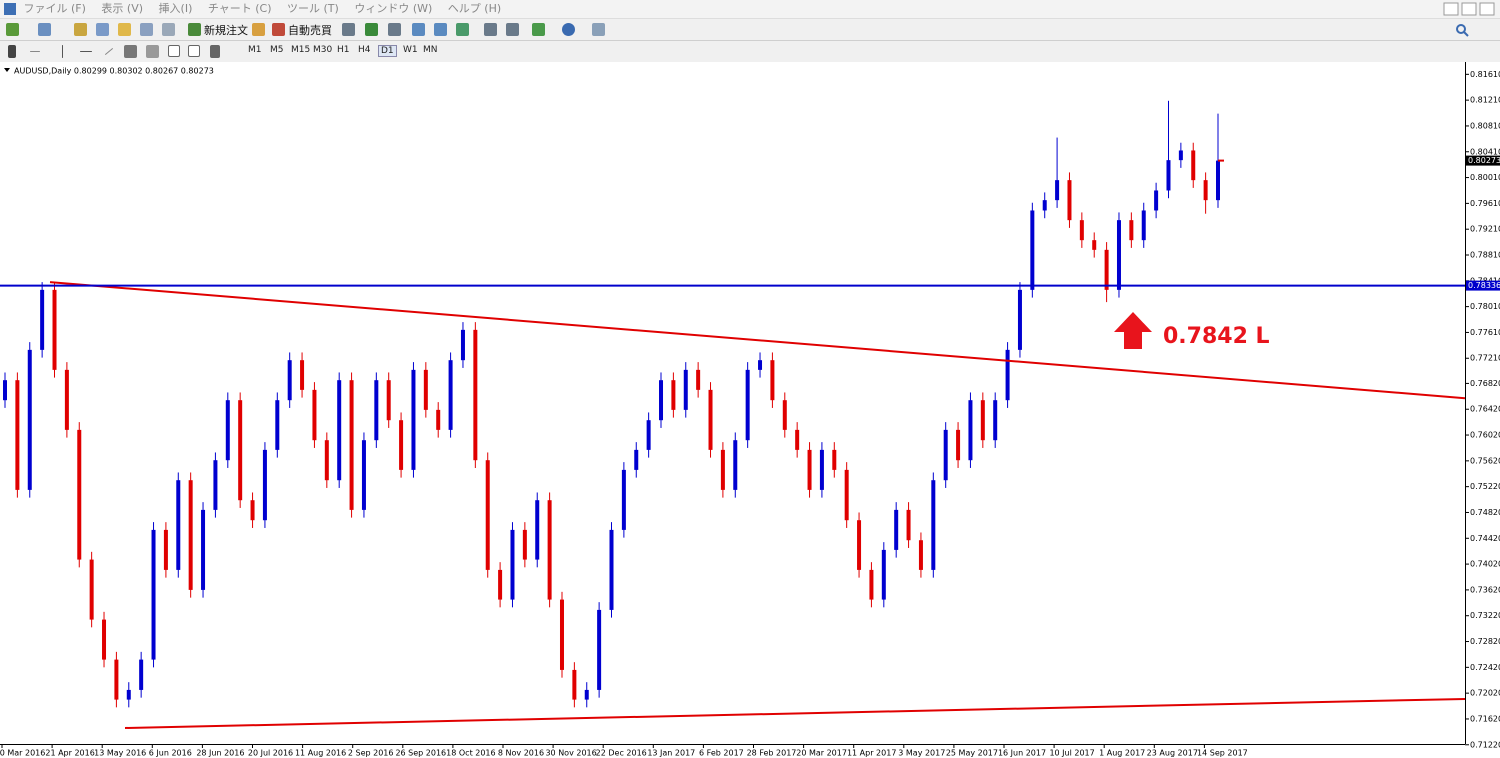 The height and width of the screenshot is (758, 1500). What do you see at coordinates (146, 29) in the screenshot?
I see `terminal-button` at bounding box center [146, 29].